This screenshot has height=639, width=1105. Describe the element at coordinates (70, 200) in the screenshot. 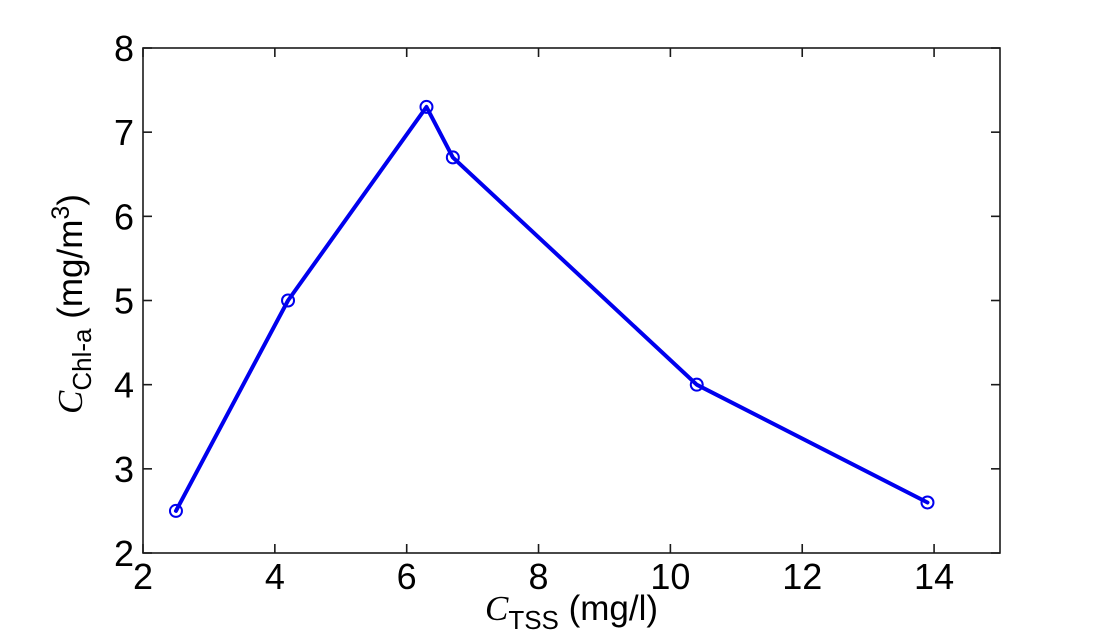

I see `y-axis-unit-post: )` at that location.